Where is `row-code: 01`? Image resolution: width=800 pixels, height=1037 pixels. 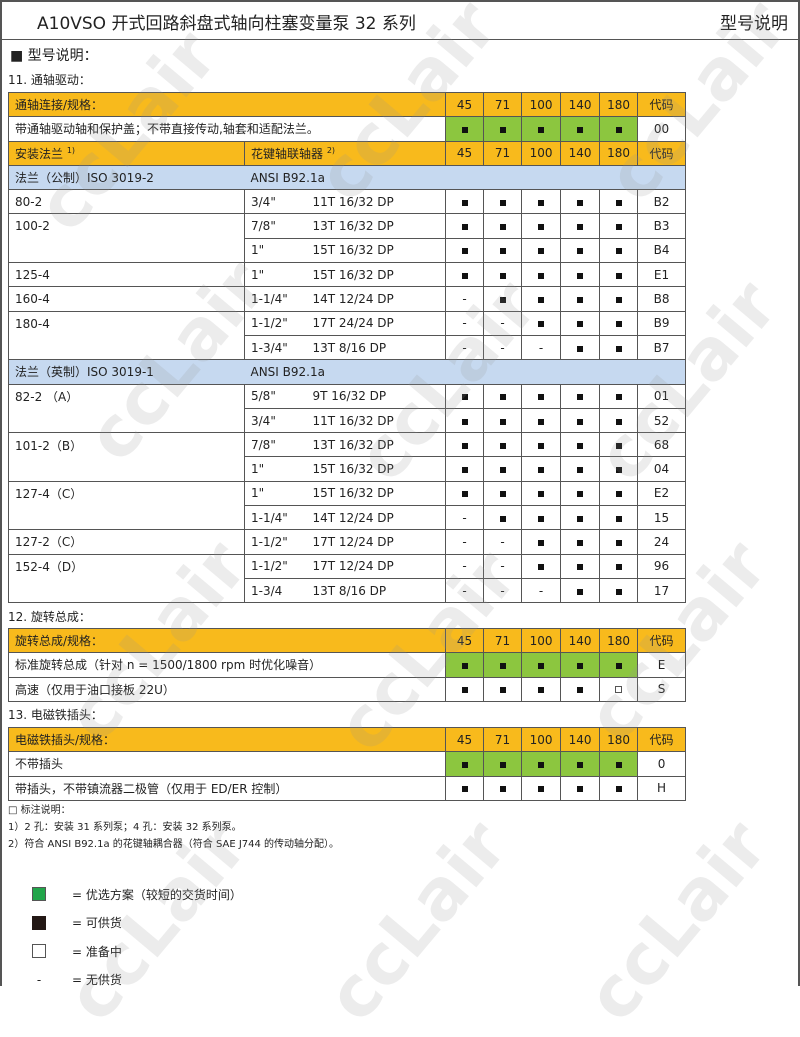
row-code: 01 is located at coordinates (662, 396).